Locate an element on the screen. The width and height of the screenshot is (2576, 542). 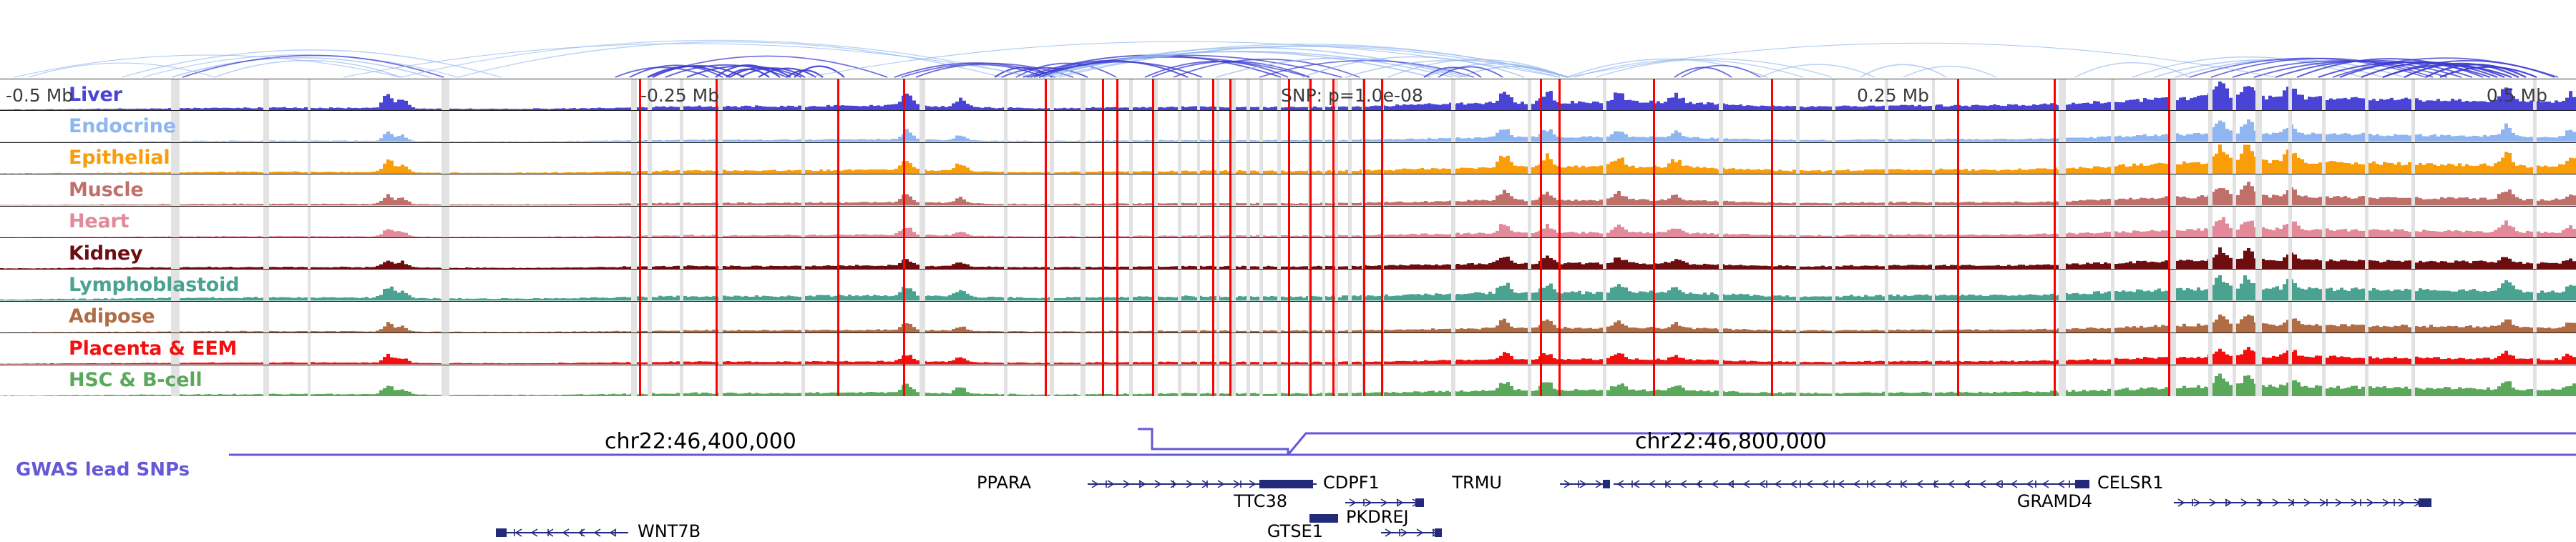
signal-track-epithelial: Epithelial is located at coordinates (1288, 158).